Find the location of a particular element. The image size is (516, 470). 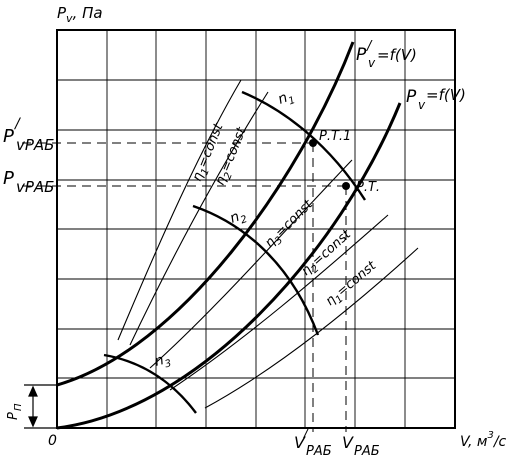

y-tick-p-prime: P / vРАБ is located at coordinates (28, 135).